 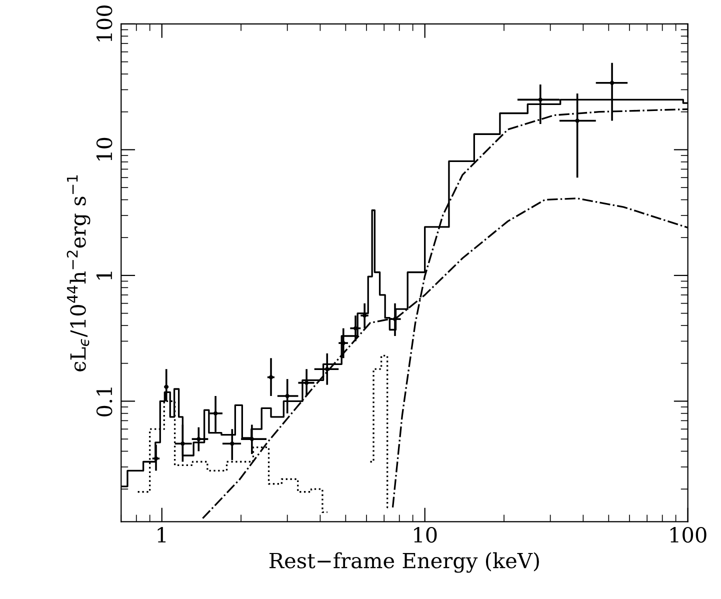 What do you see at coordinates (78, 273) in the screenshot?
I see `y-axis-title: ϵL$_{ϵ}$/10$^{44}$h$^{−2}$erg s$^{−1}$` at bounding box center [78, 273].